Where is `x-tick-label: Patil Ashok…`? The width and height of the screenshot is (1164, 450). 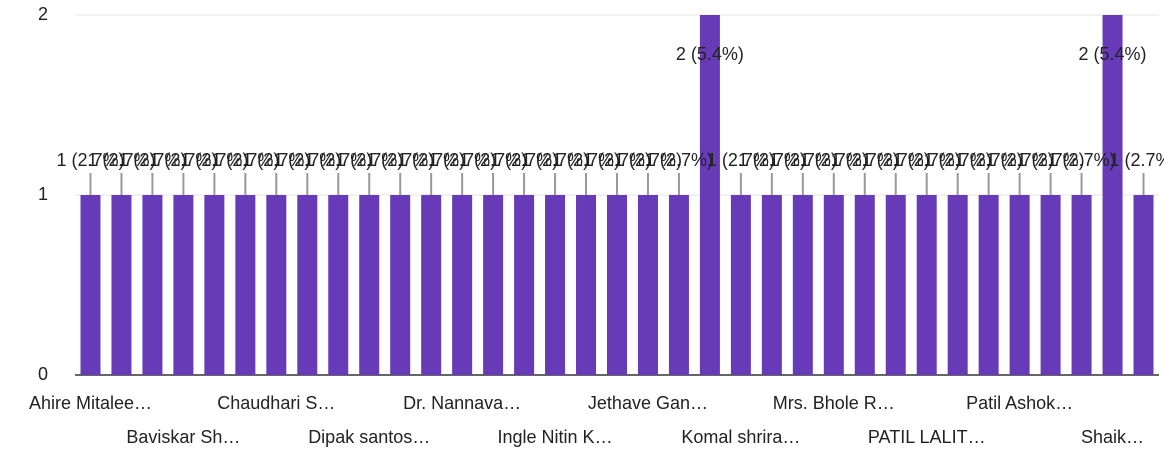 x-tick-label: Patil Ashok… is located at coordinates (1019, 403).